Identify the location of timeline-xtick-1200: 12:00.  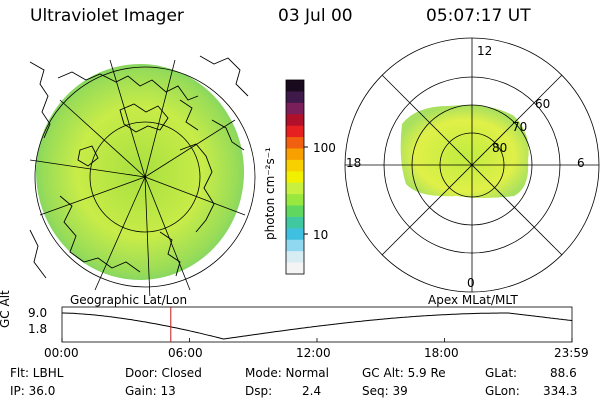
(313, 353).